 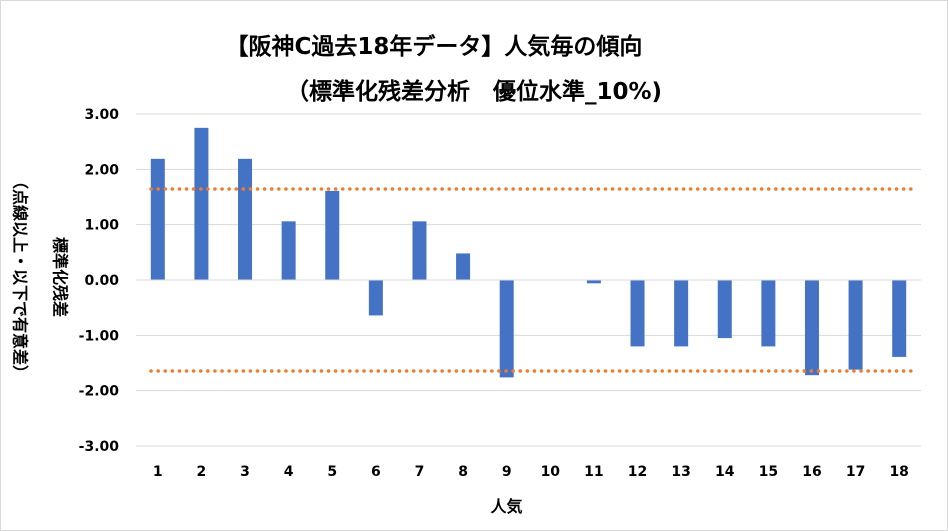 What do you see at coordinates (158, 472) in the screenshot?
I see `x-tick-label: 1` at bounding box center [158, 472].